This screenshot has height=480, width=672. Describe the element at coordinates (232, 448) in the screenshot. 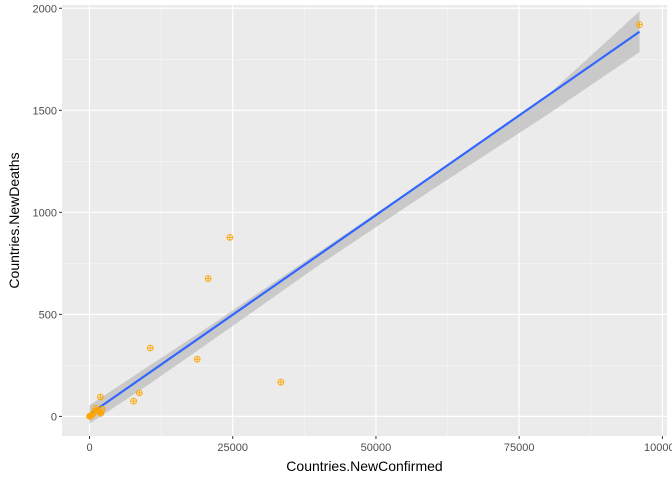

I see `x-tick-label: 25000` at that location.